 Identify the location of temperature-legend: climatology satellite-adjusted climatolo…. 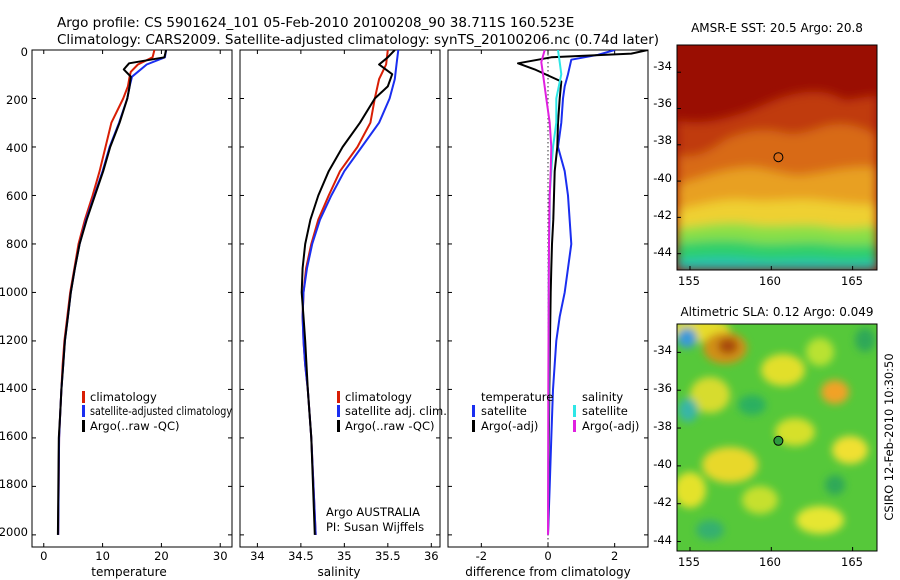
(157, 411).